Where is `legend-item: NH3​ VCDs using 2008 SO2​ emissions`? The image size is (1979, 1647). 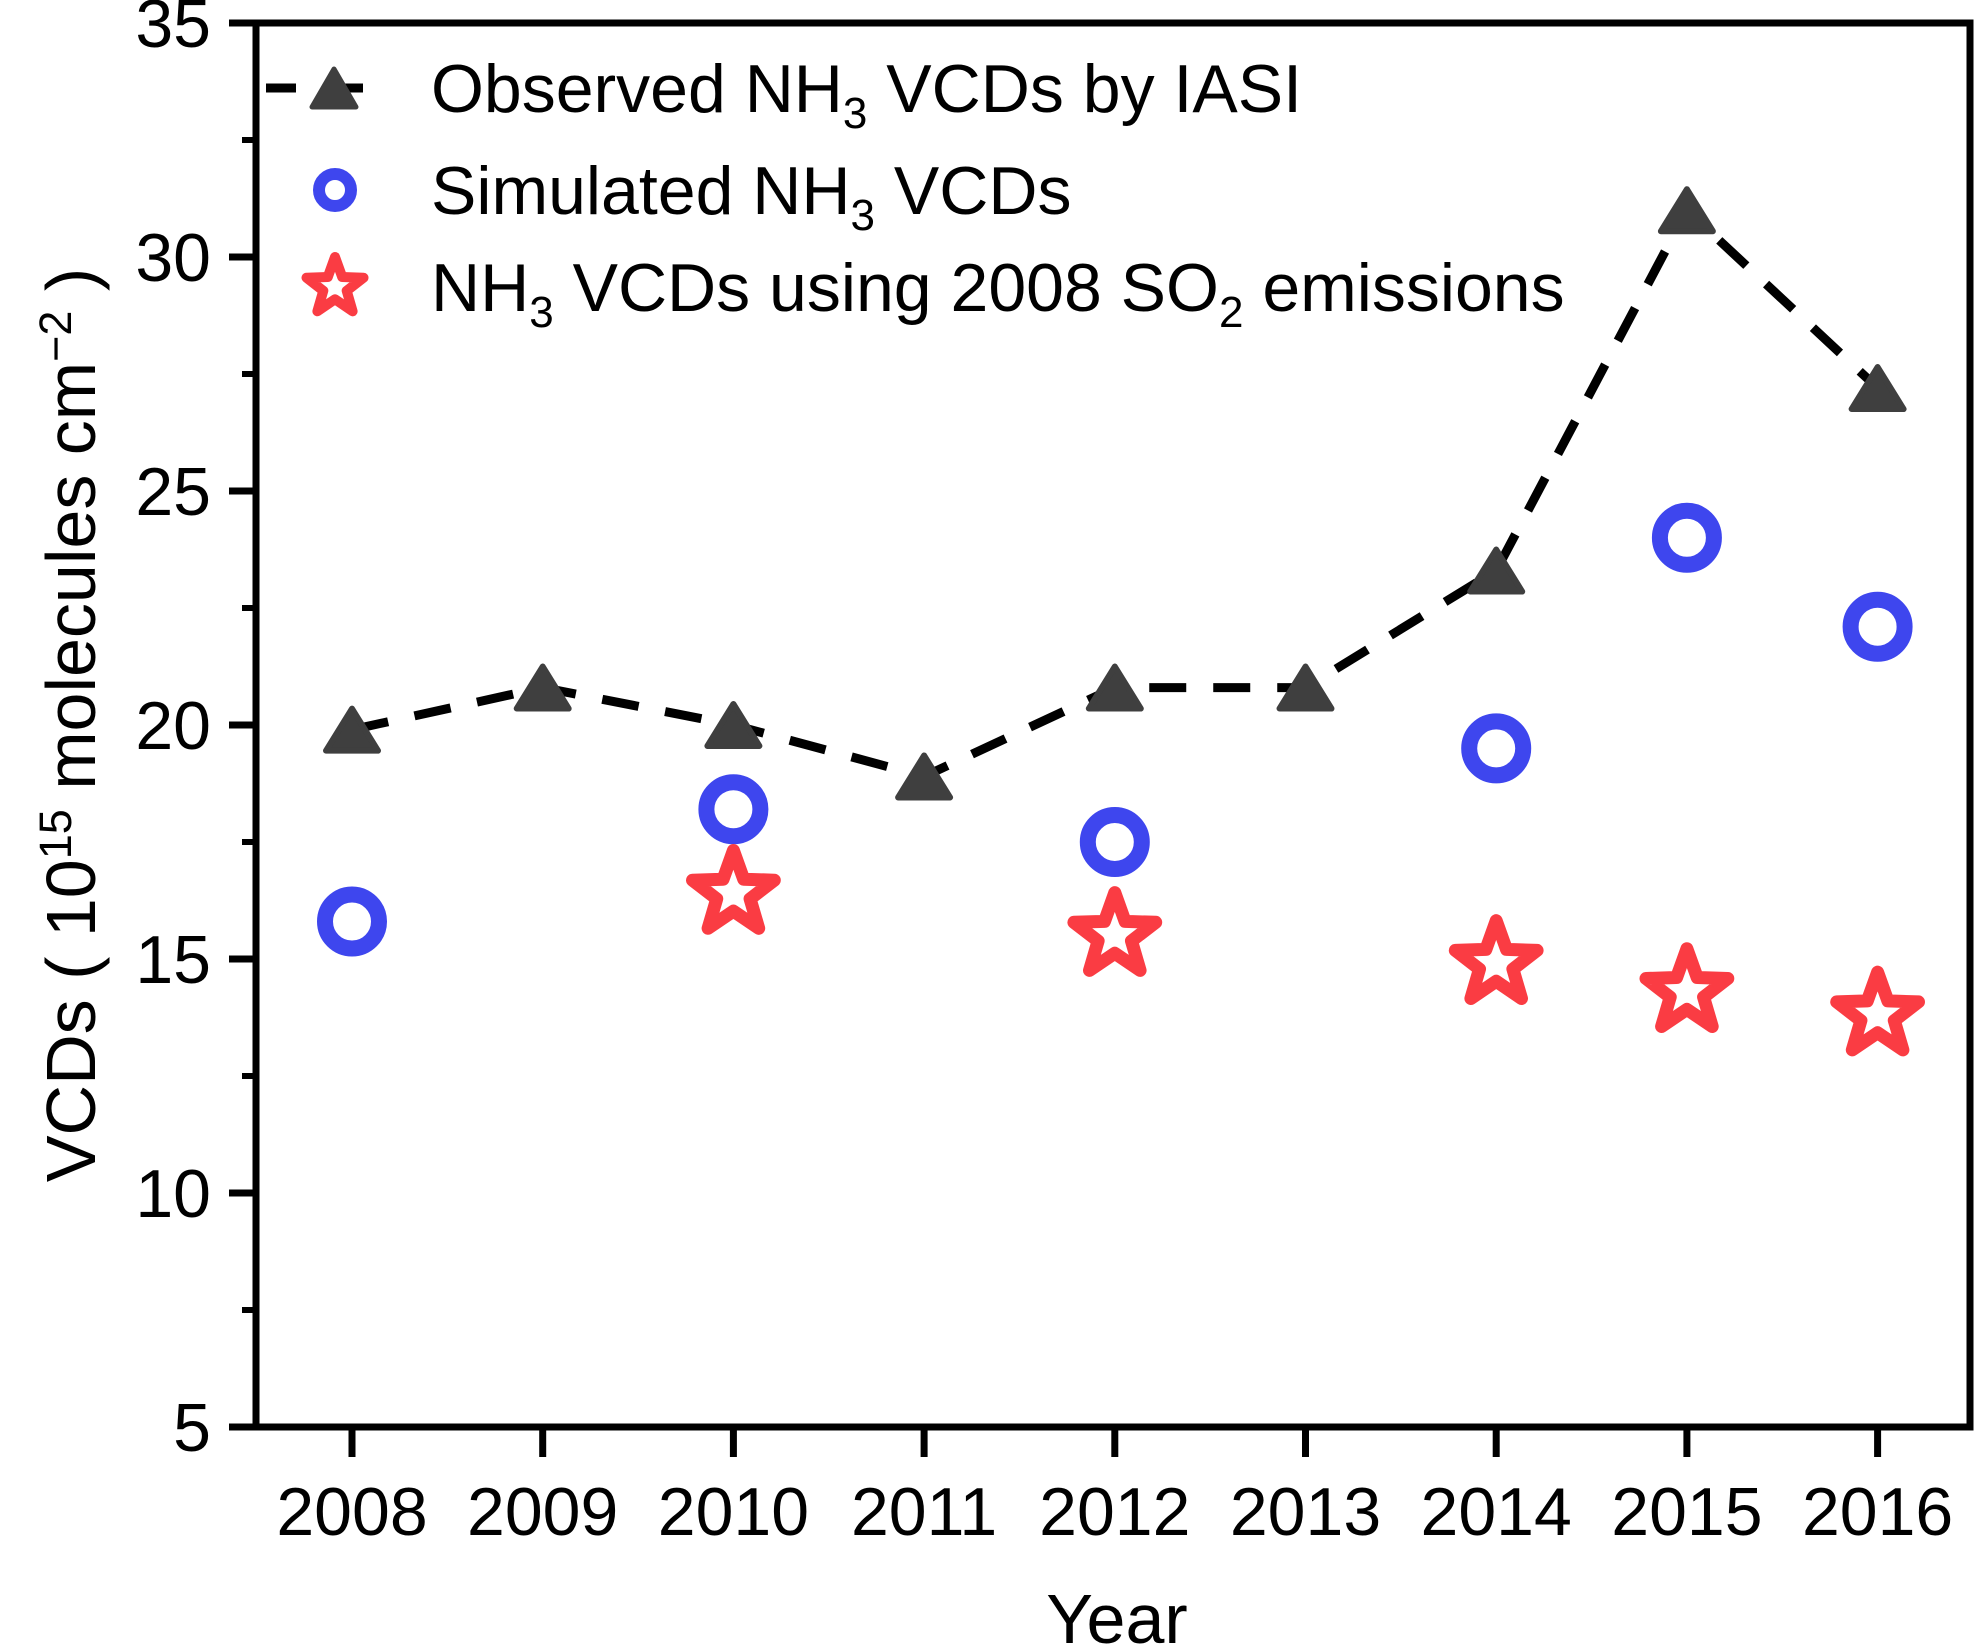
legend-item: NH3​ VCDs using 2008 SO2​ emissions is located at coordinates (933, 293).